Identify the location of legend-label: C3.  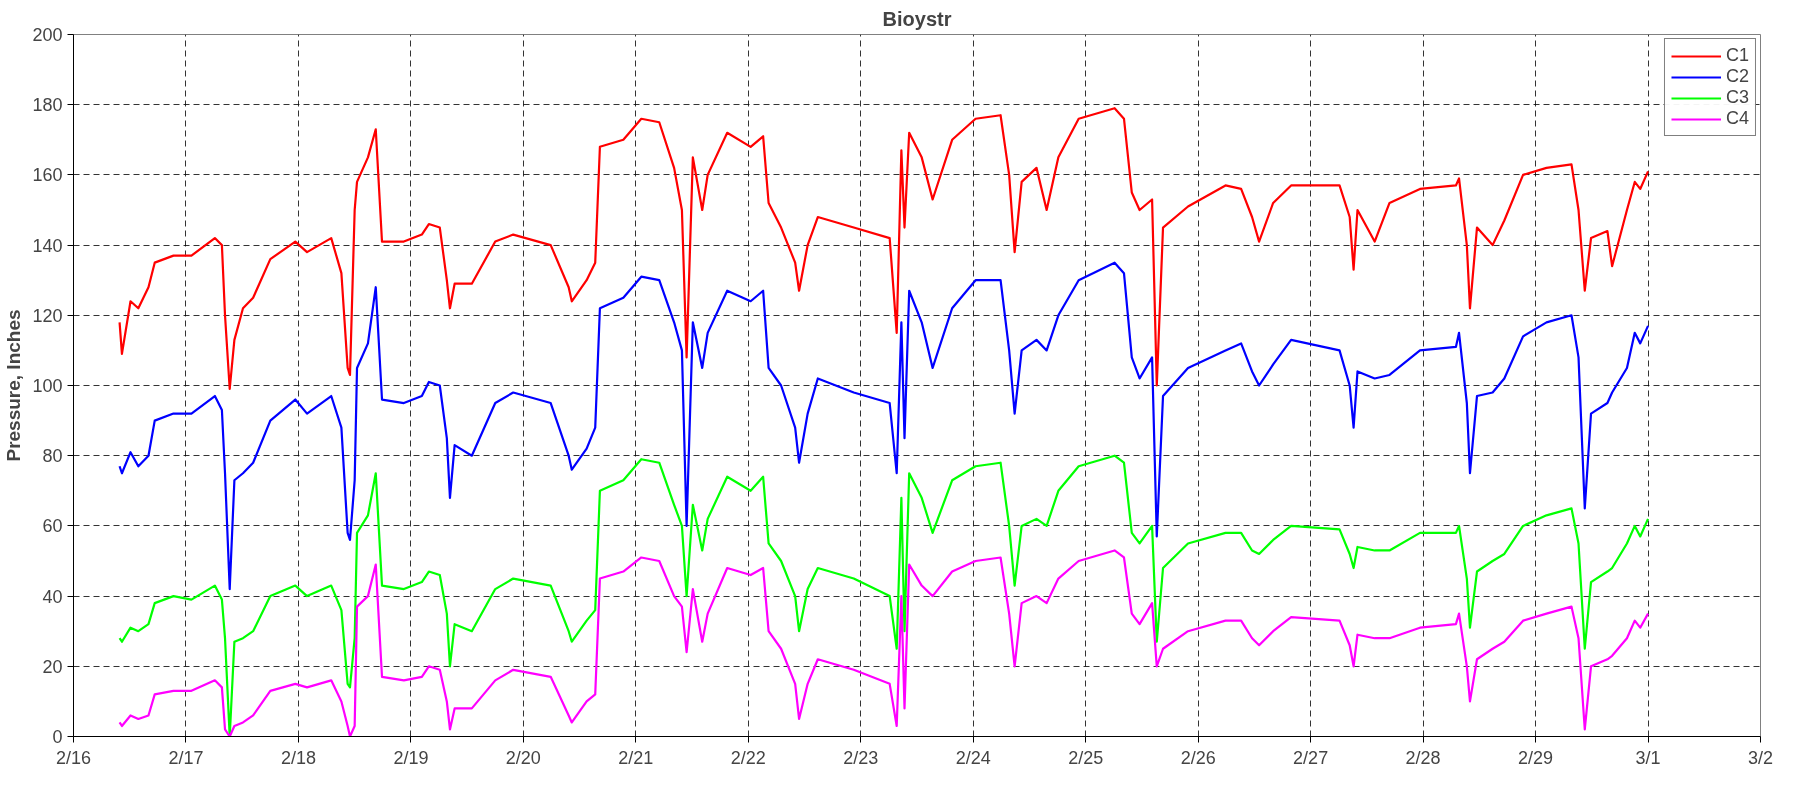
(1737, 97).